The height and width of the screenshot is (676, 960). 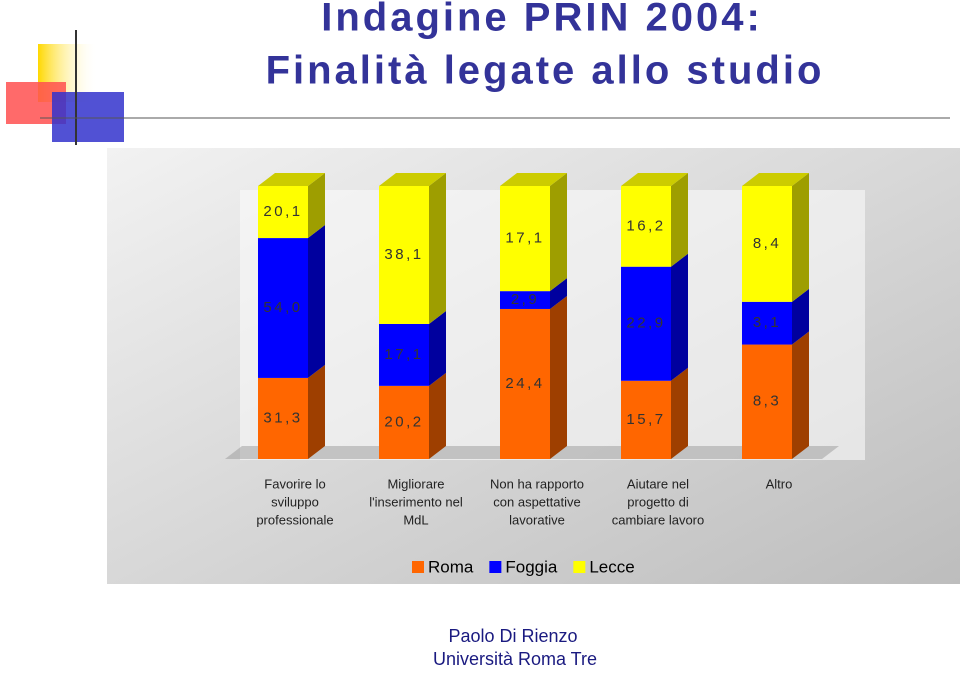 I want to click on value-label: 54,0, so click(x=282, y=307).